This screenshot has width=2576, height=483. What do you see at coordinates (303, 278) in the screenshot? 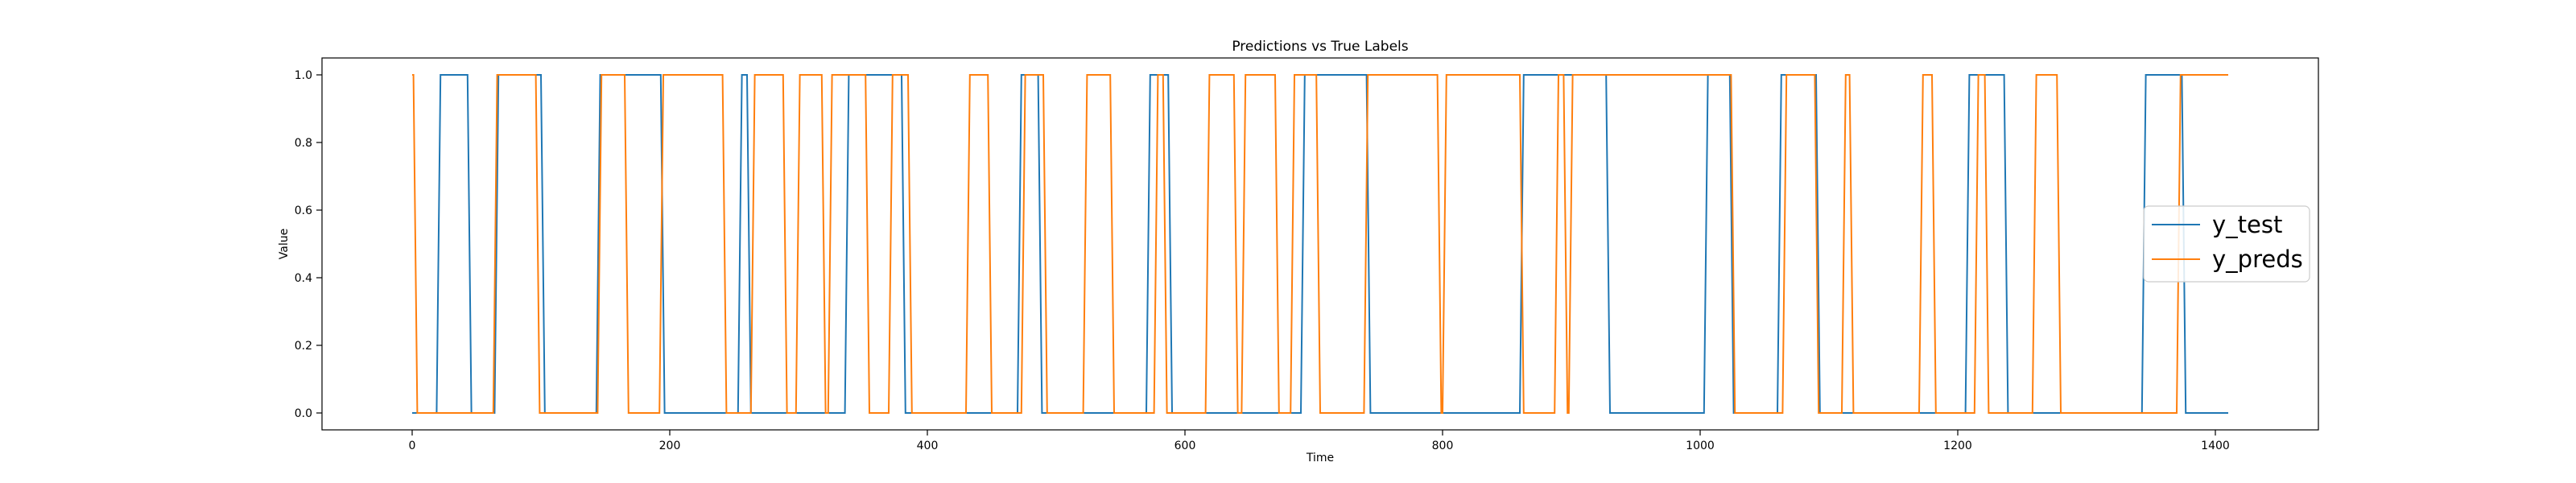
I see `y-tick-label: 0.4` at bounding box center [303, 278].